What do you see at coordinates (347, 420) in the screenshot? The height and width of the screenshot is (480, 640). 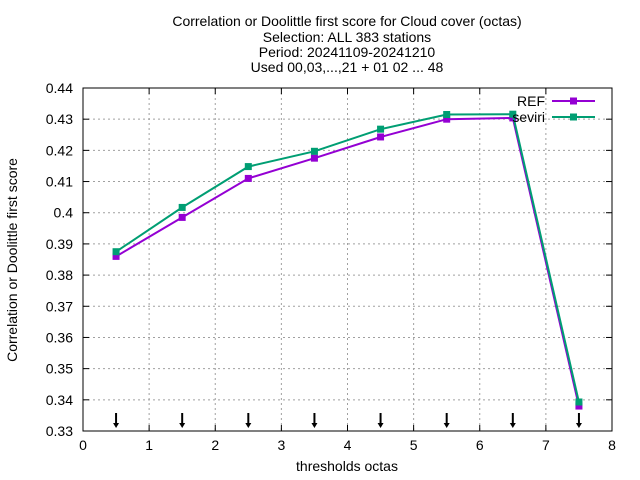 I see `sample-markers` at bounding box center [347, 420].